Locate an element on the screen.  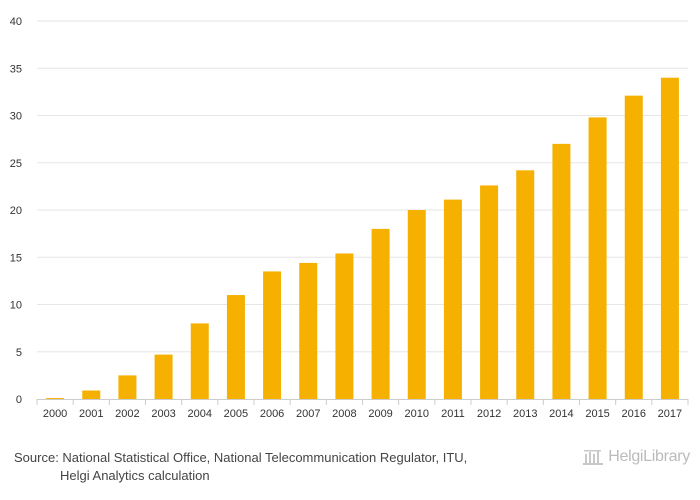
x-tick-label: 2006 is located at coordinates (272, 414).